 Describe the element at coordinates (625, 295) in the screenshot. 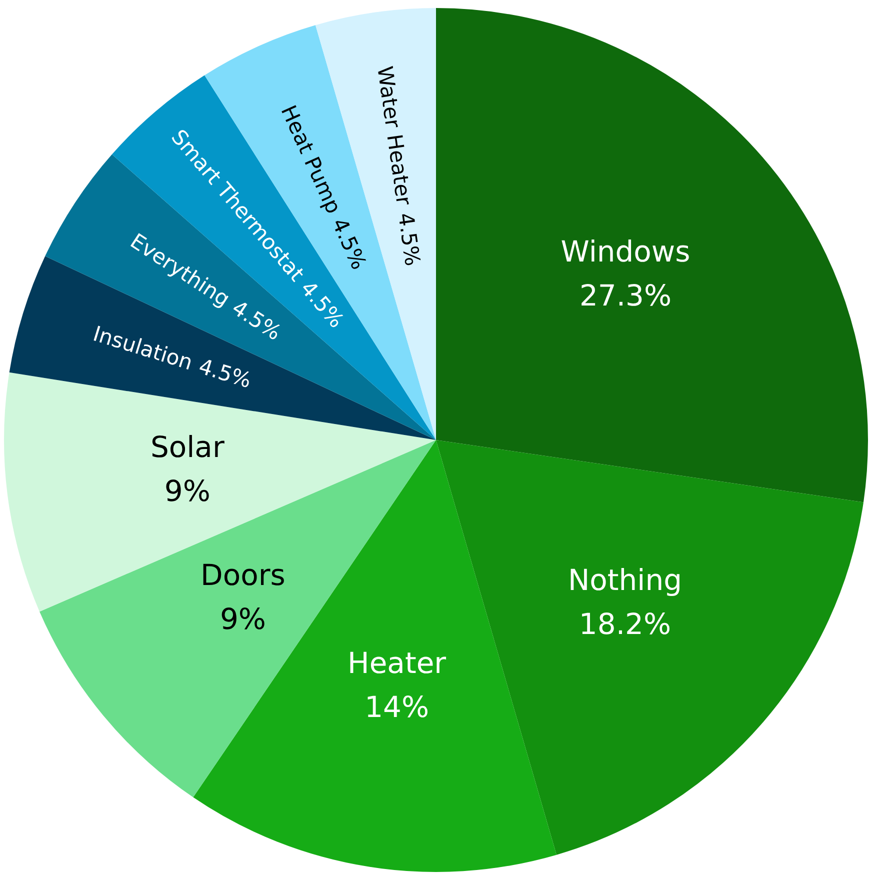

I see `data-label: 27.3%` at that location.